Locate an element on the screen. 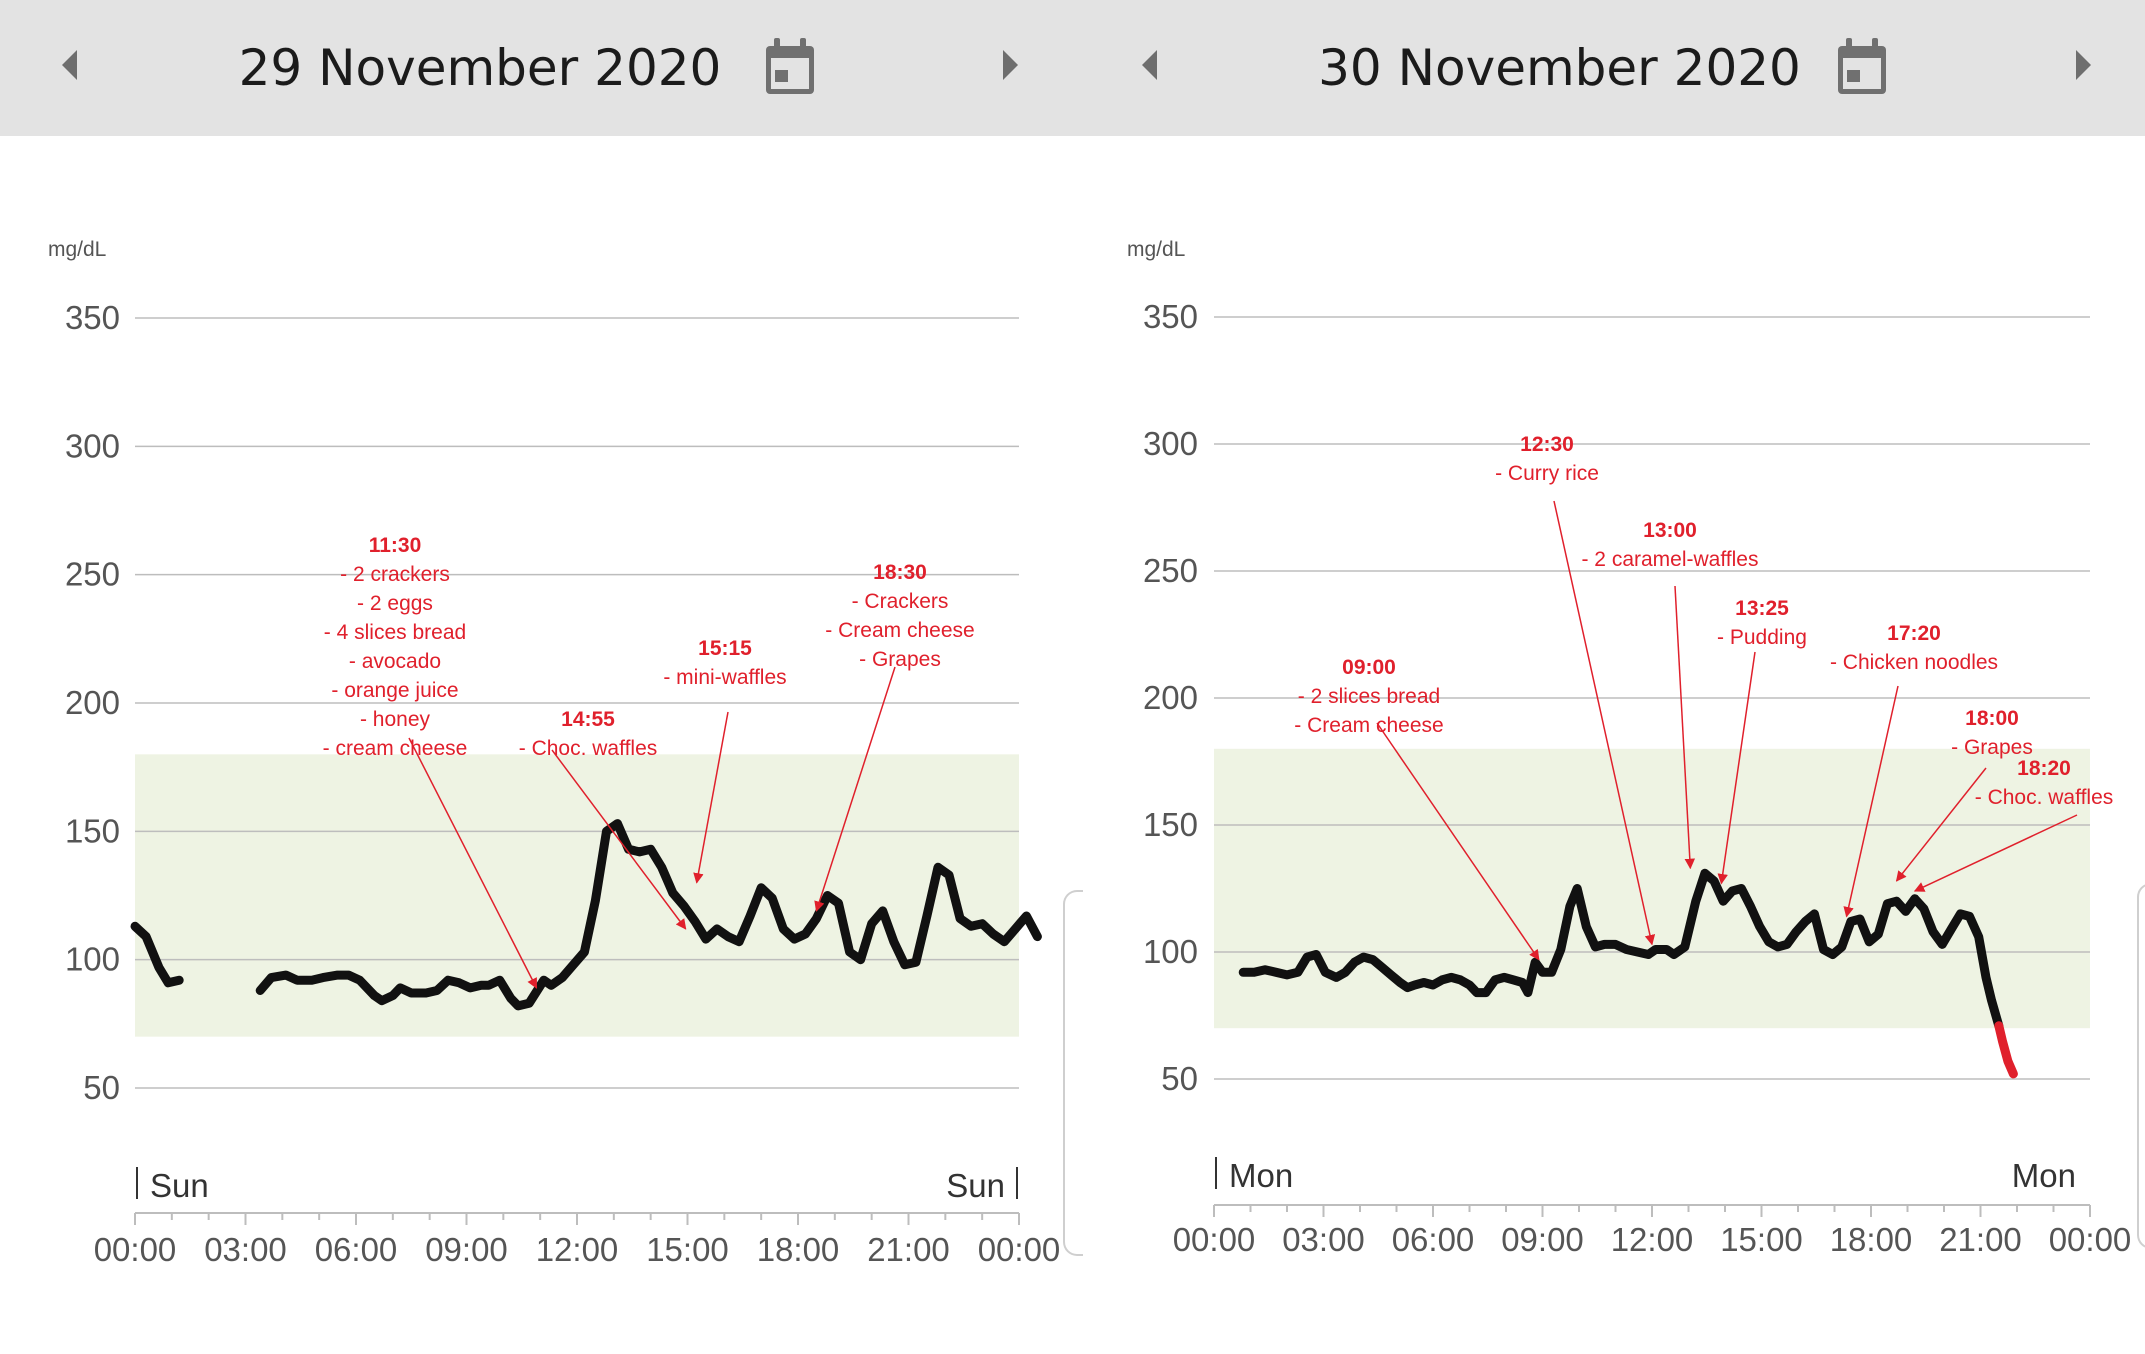  annotation-time: 17:20 is located at coordinates (1914, 633).